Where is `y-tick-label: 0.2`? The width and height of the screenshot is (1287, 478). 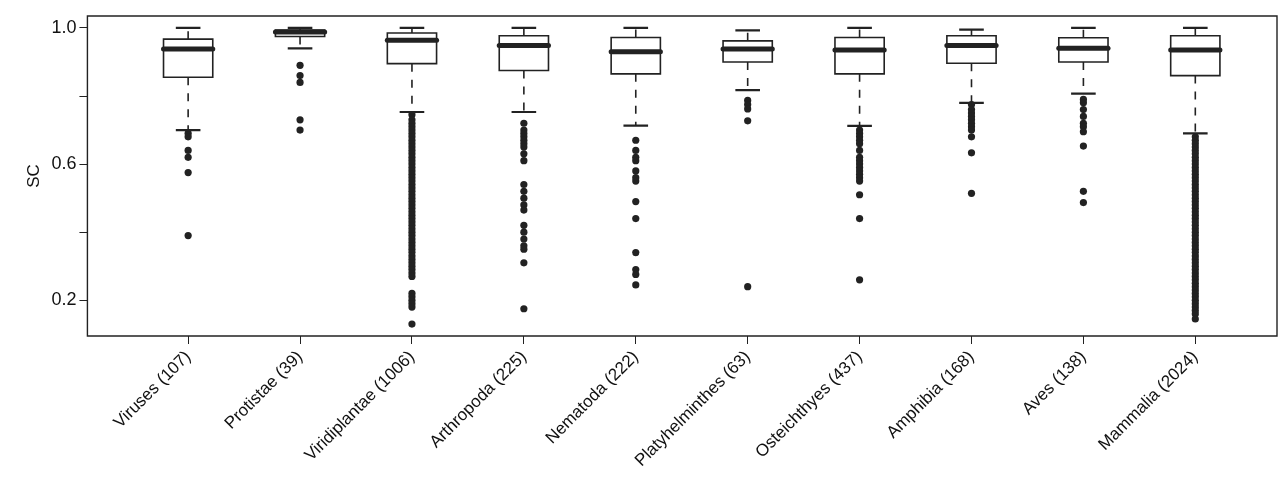 y-tick-label: 0.2 is located at coordinates (64, 299).